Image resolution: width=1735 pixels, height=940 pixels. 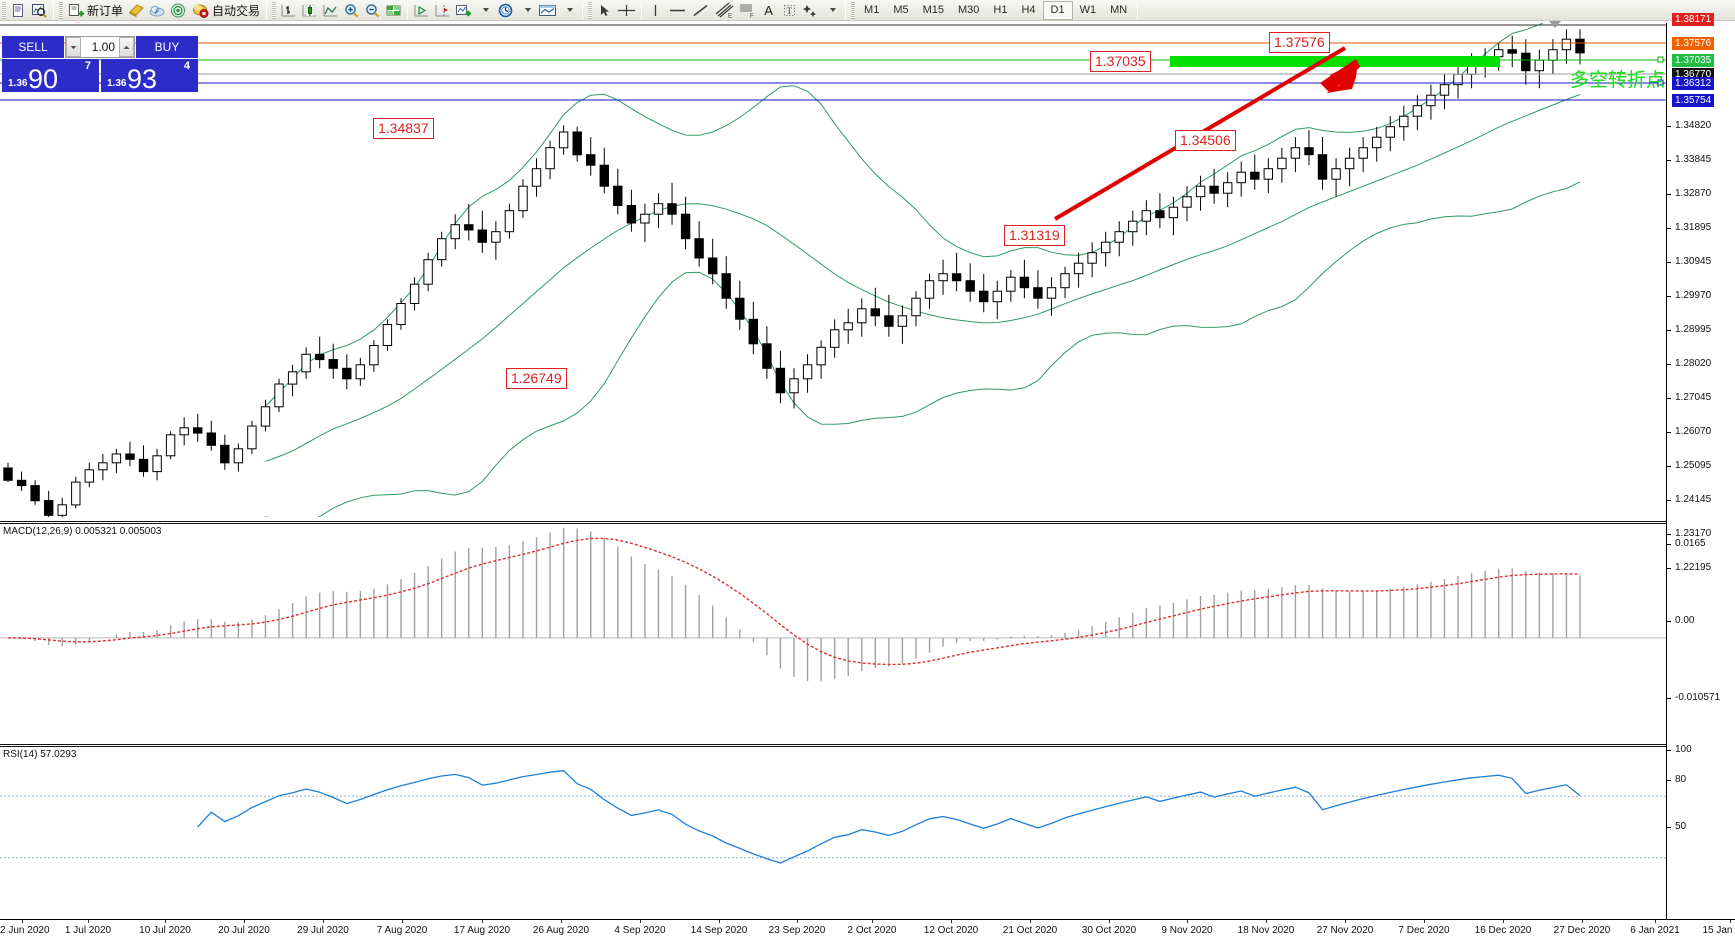 What do you see at coordinates (547, 10) in the screenshot?
I see `templates-icon` at bounding box center [547, 10].